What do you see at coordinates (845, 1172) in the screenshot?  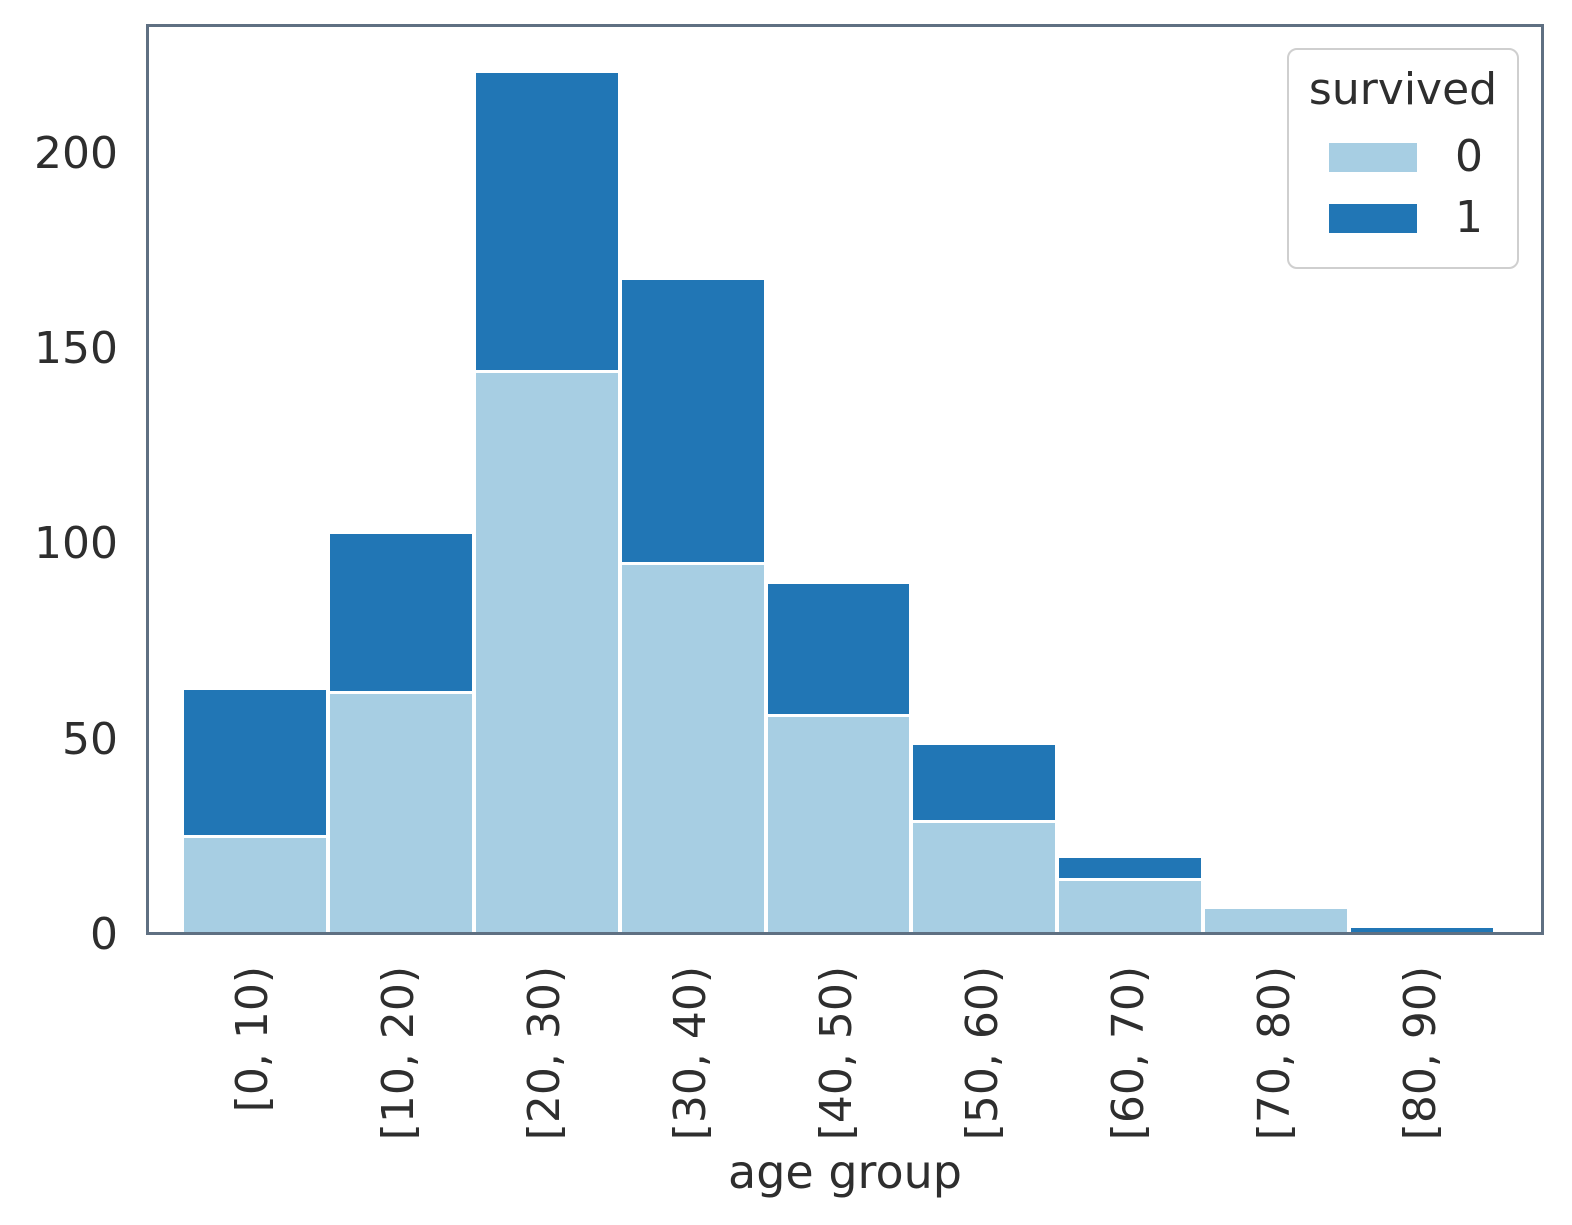 I see `x-axis-label: age group` at bounding box center [845, 1172].